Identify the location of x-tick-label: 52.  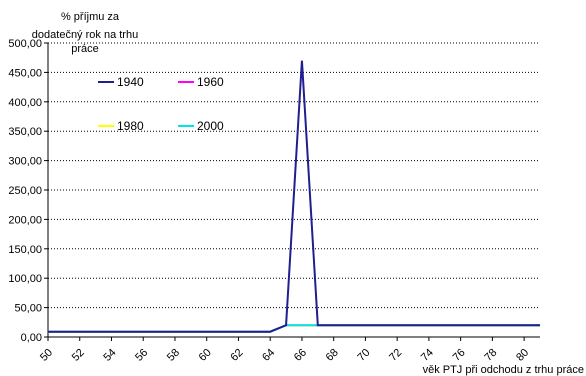
(78, 355).